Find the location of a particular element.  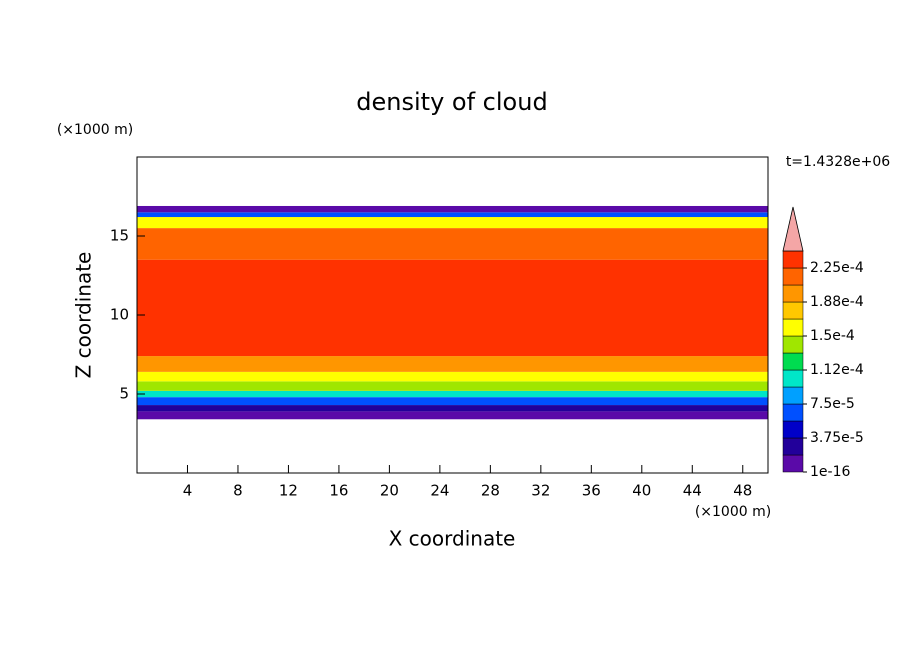

x-tick-label: 4 is located at coordinates (188, 491).